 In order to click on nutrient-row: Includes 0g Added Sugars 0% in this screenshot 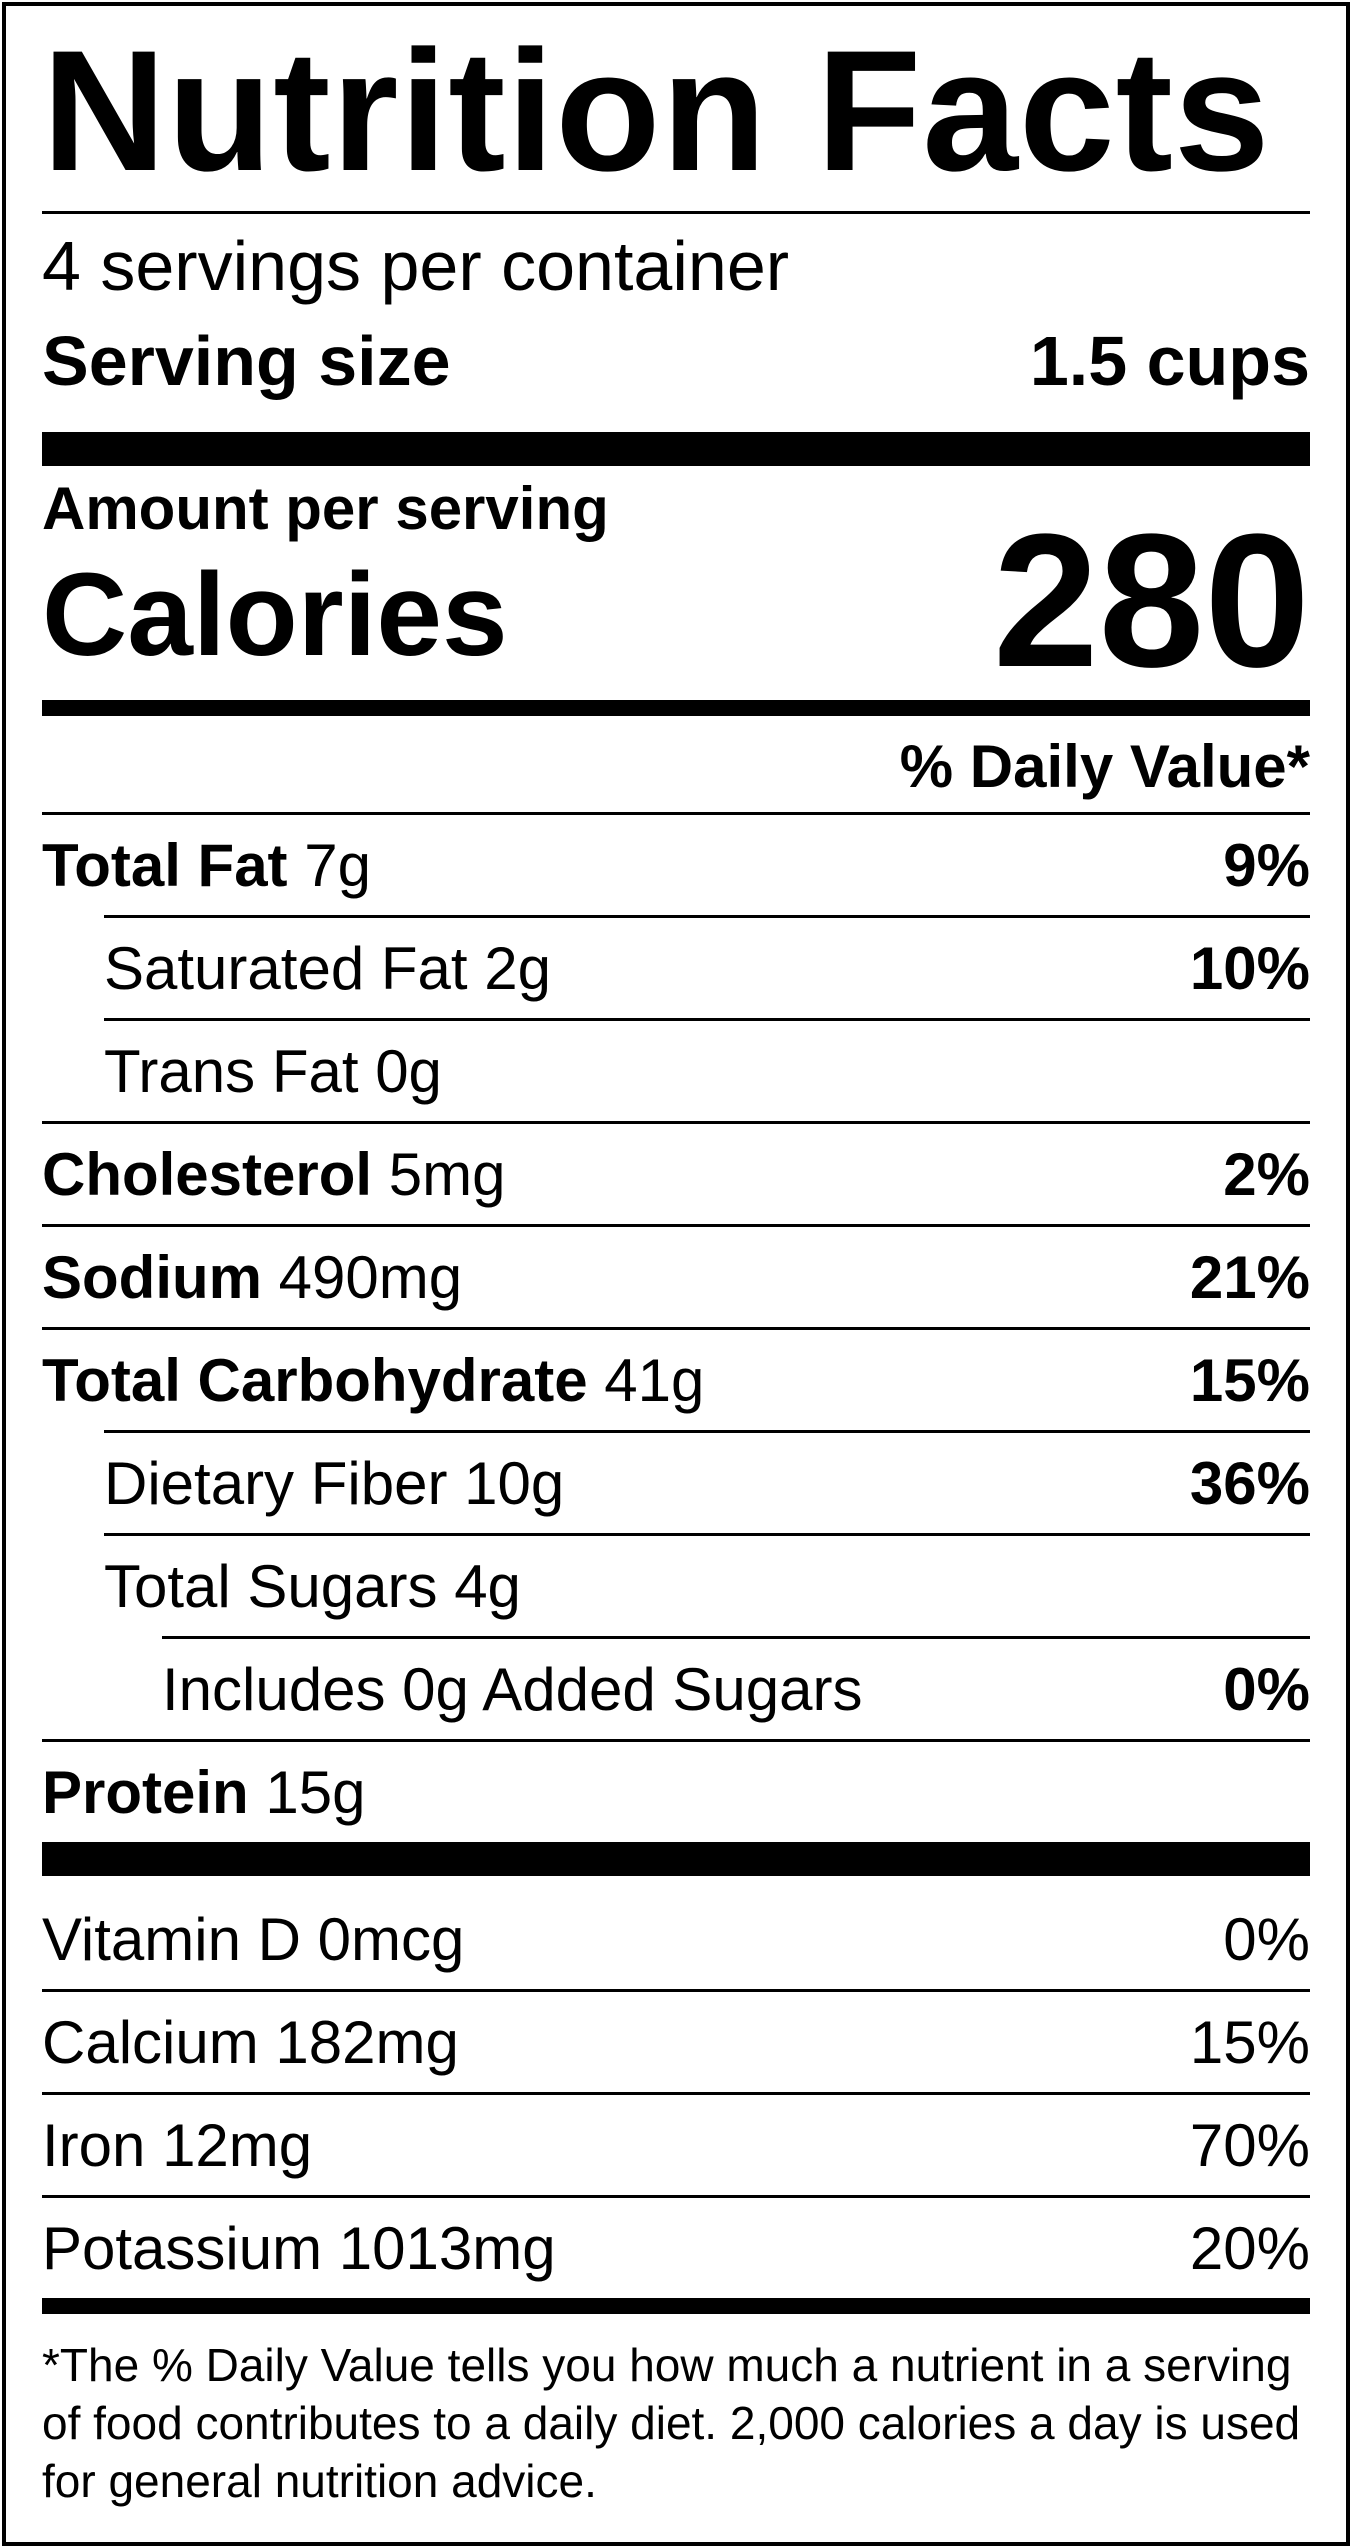, I will do `click(676, 1689)`.